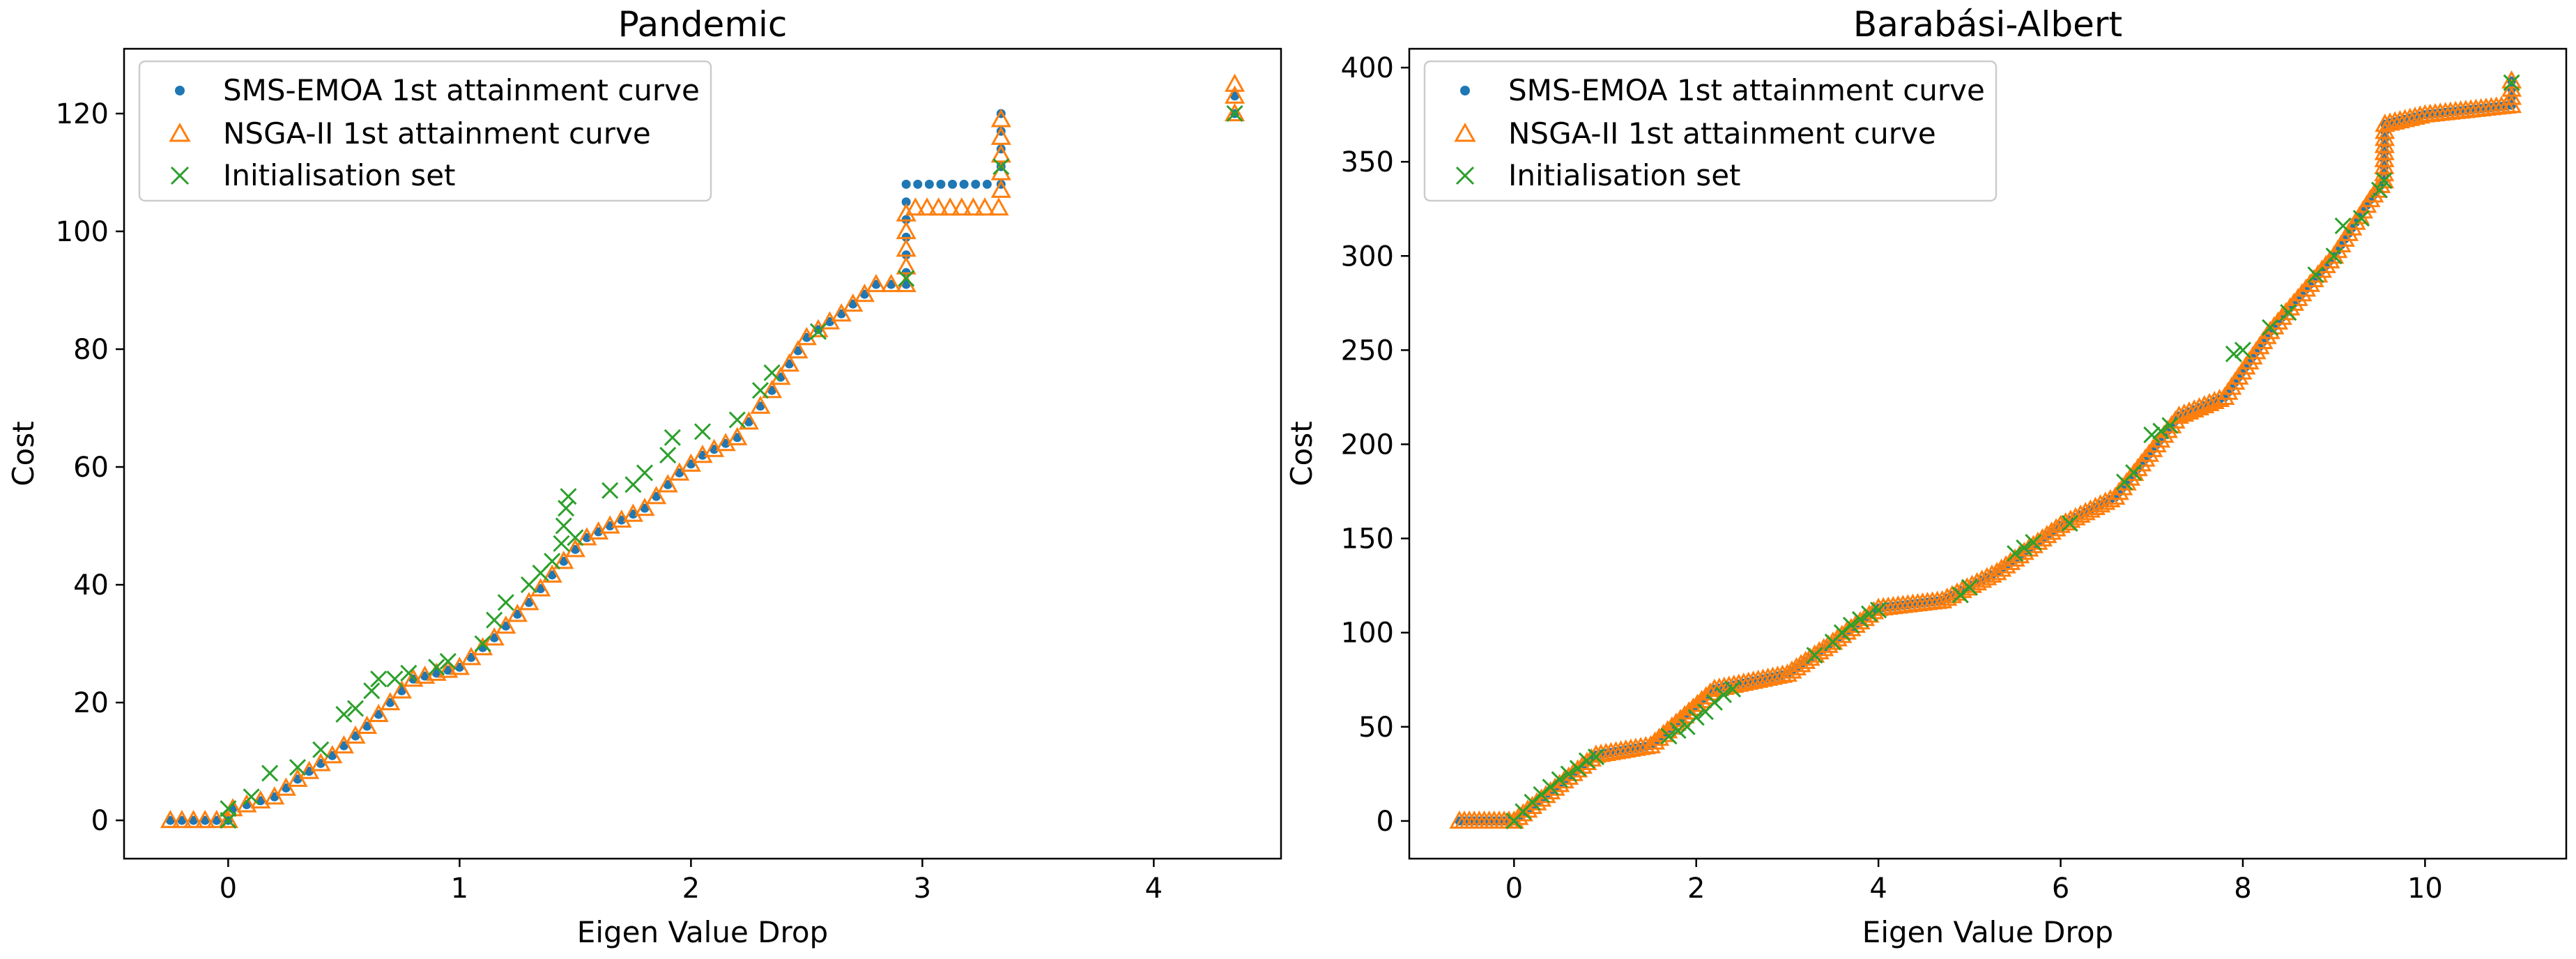 This screenshot has height=959, width=2576. Describe the element at coordinates (91, 468) in the screenshot. I see `y-tick-label: 60` at that location.